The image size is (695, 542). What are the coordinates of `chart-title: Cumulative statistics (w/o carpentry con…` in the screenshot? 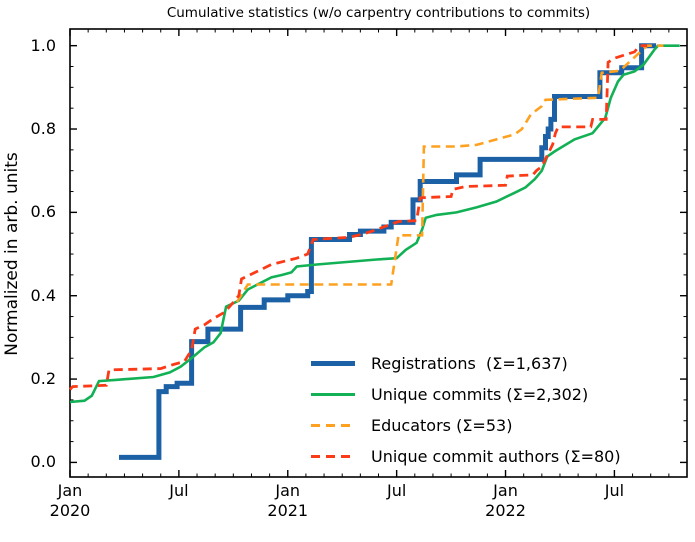 It's located at (378, 13).